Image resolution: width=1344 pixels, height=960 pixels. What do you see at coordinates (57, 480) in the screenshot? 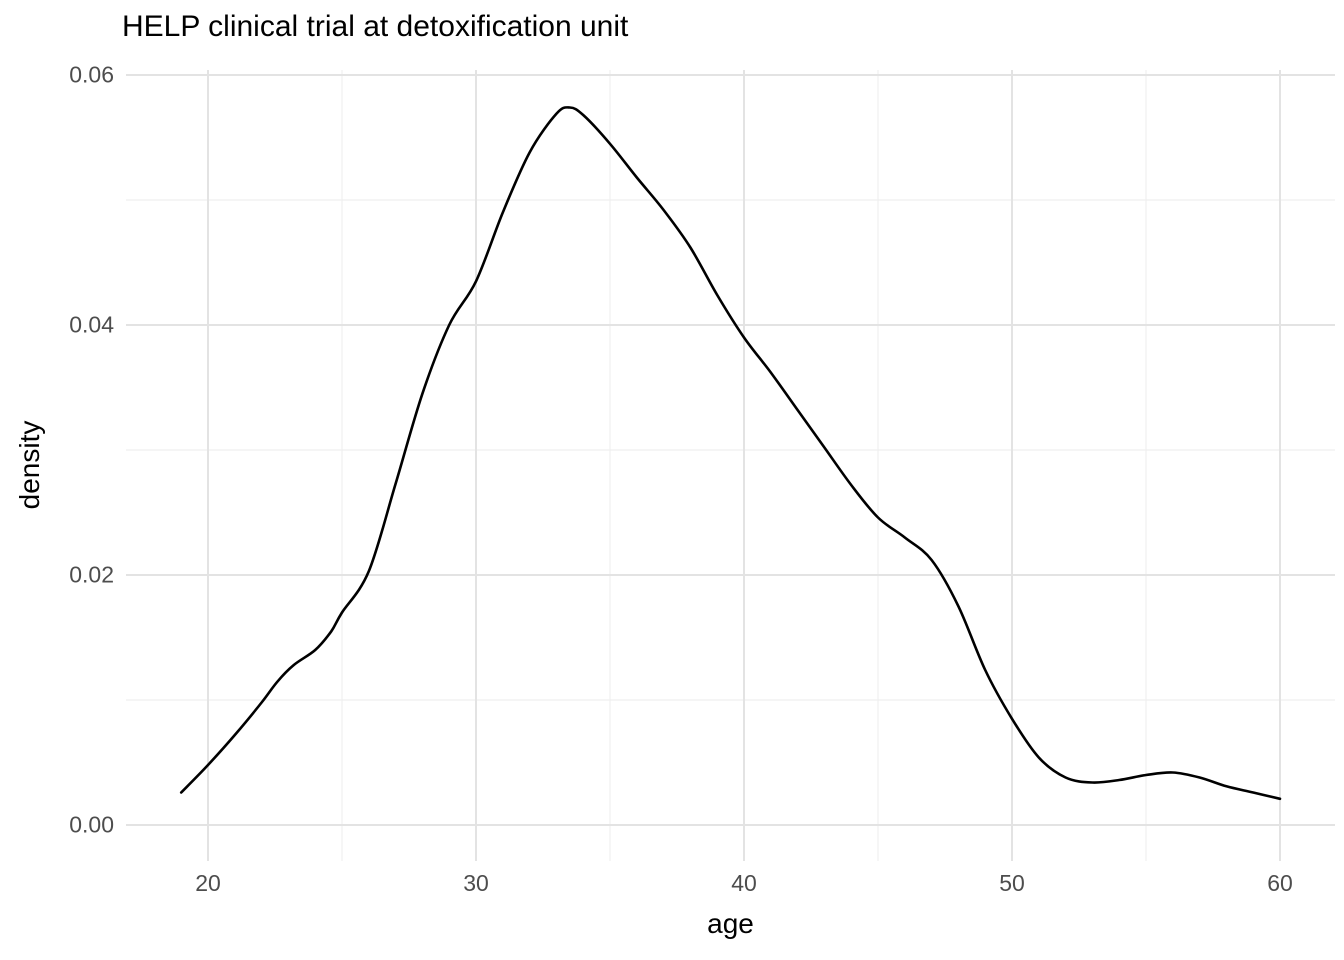
I see `y-axis-tick-labels: 0.00 0.02 0.04 0.06` at bounding box center [57, 480].